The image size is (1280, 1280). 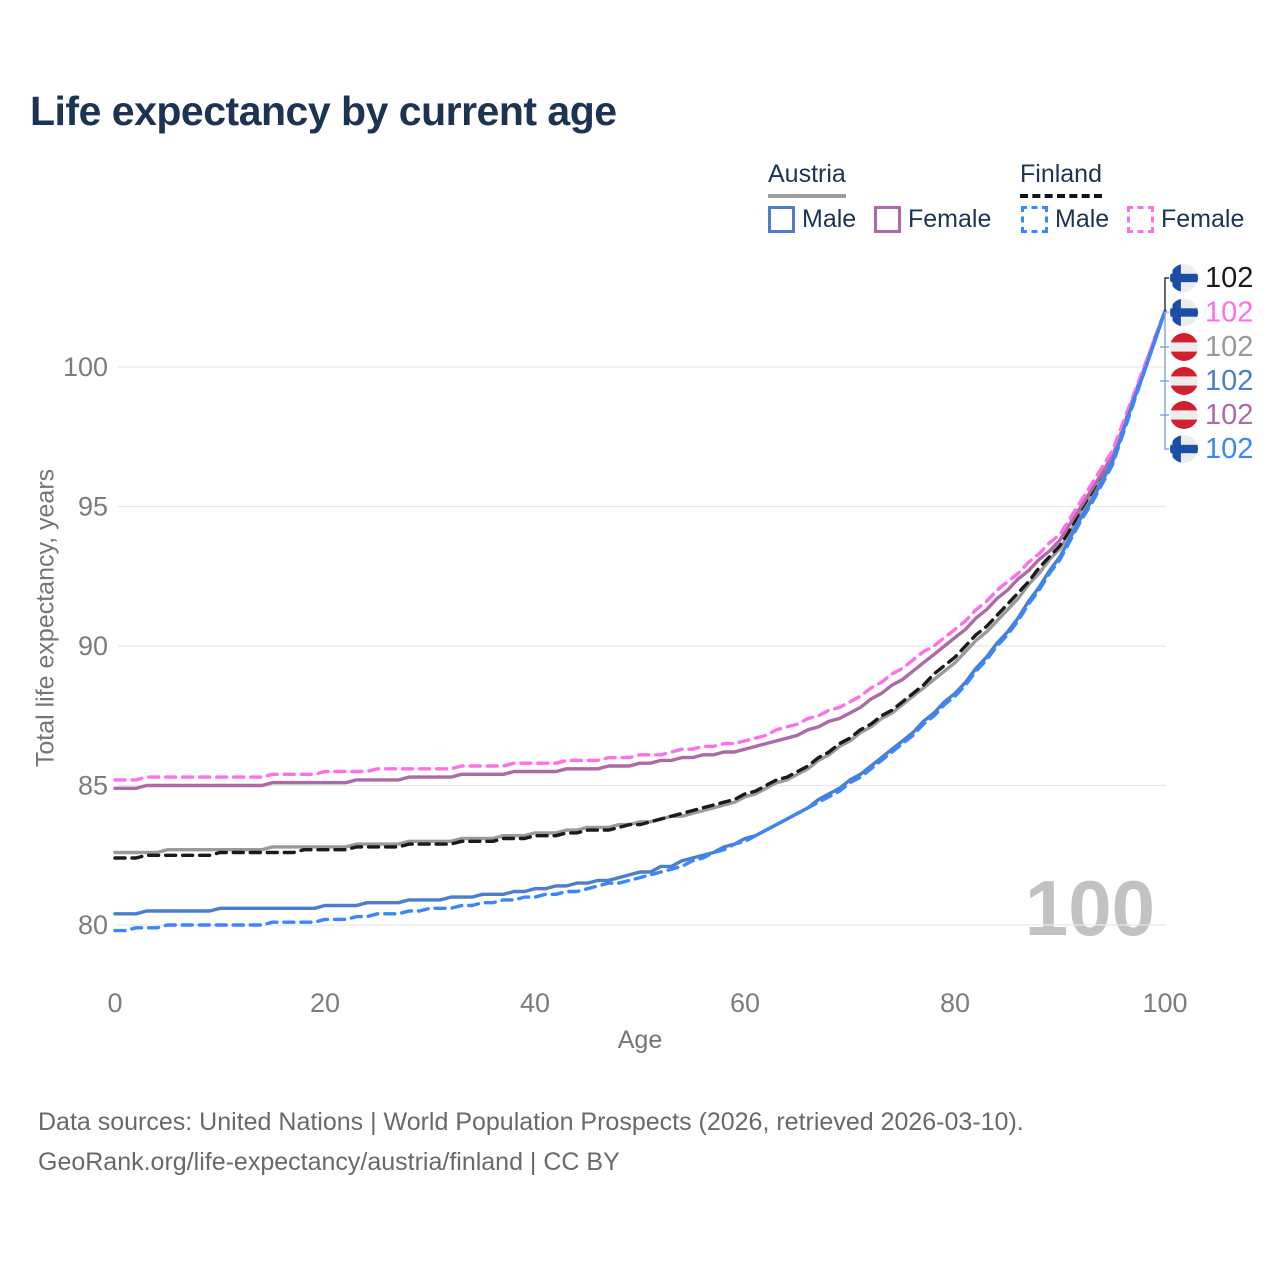 I want to click on austria-male-swatch-icon, so click(x=781, y=219).